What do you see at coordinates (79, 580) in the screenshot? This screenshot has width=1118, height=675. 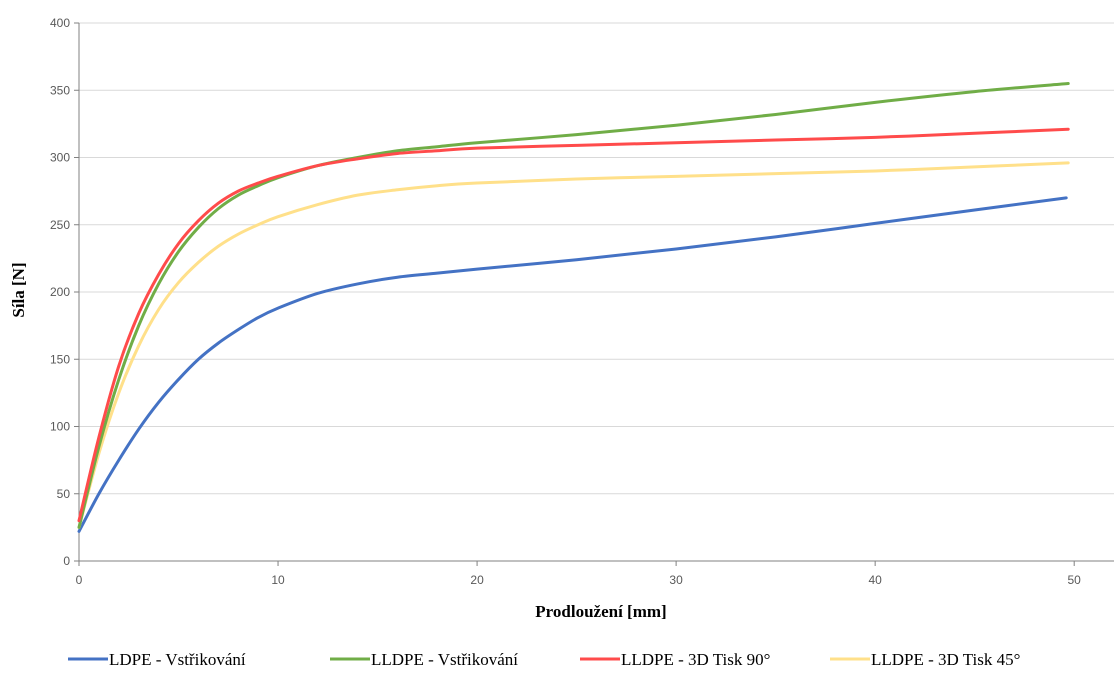 I see `x-tick-label: 0` at bounding box center [79, 580].